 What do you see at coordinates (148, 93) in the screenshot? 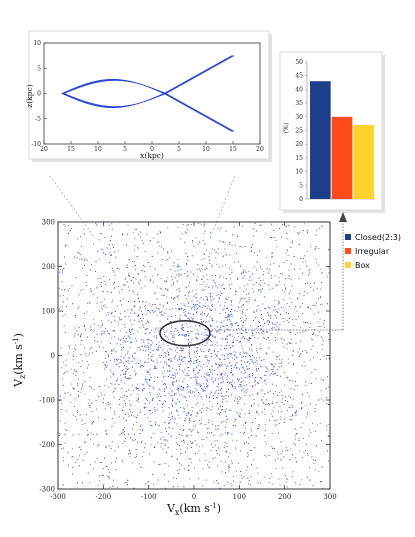
I see `orbit-curves` at bounding box center [148, 93].